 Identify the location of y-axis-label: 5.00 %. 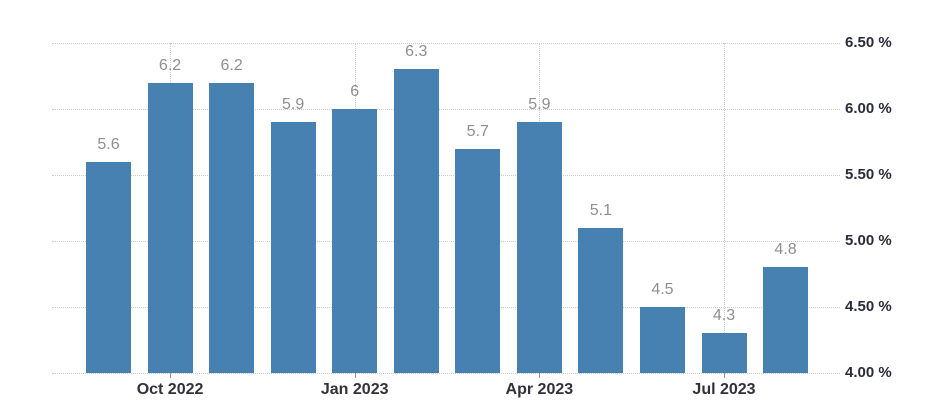
(868, 240).